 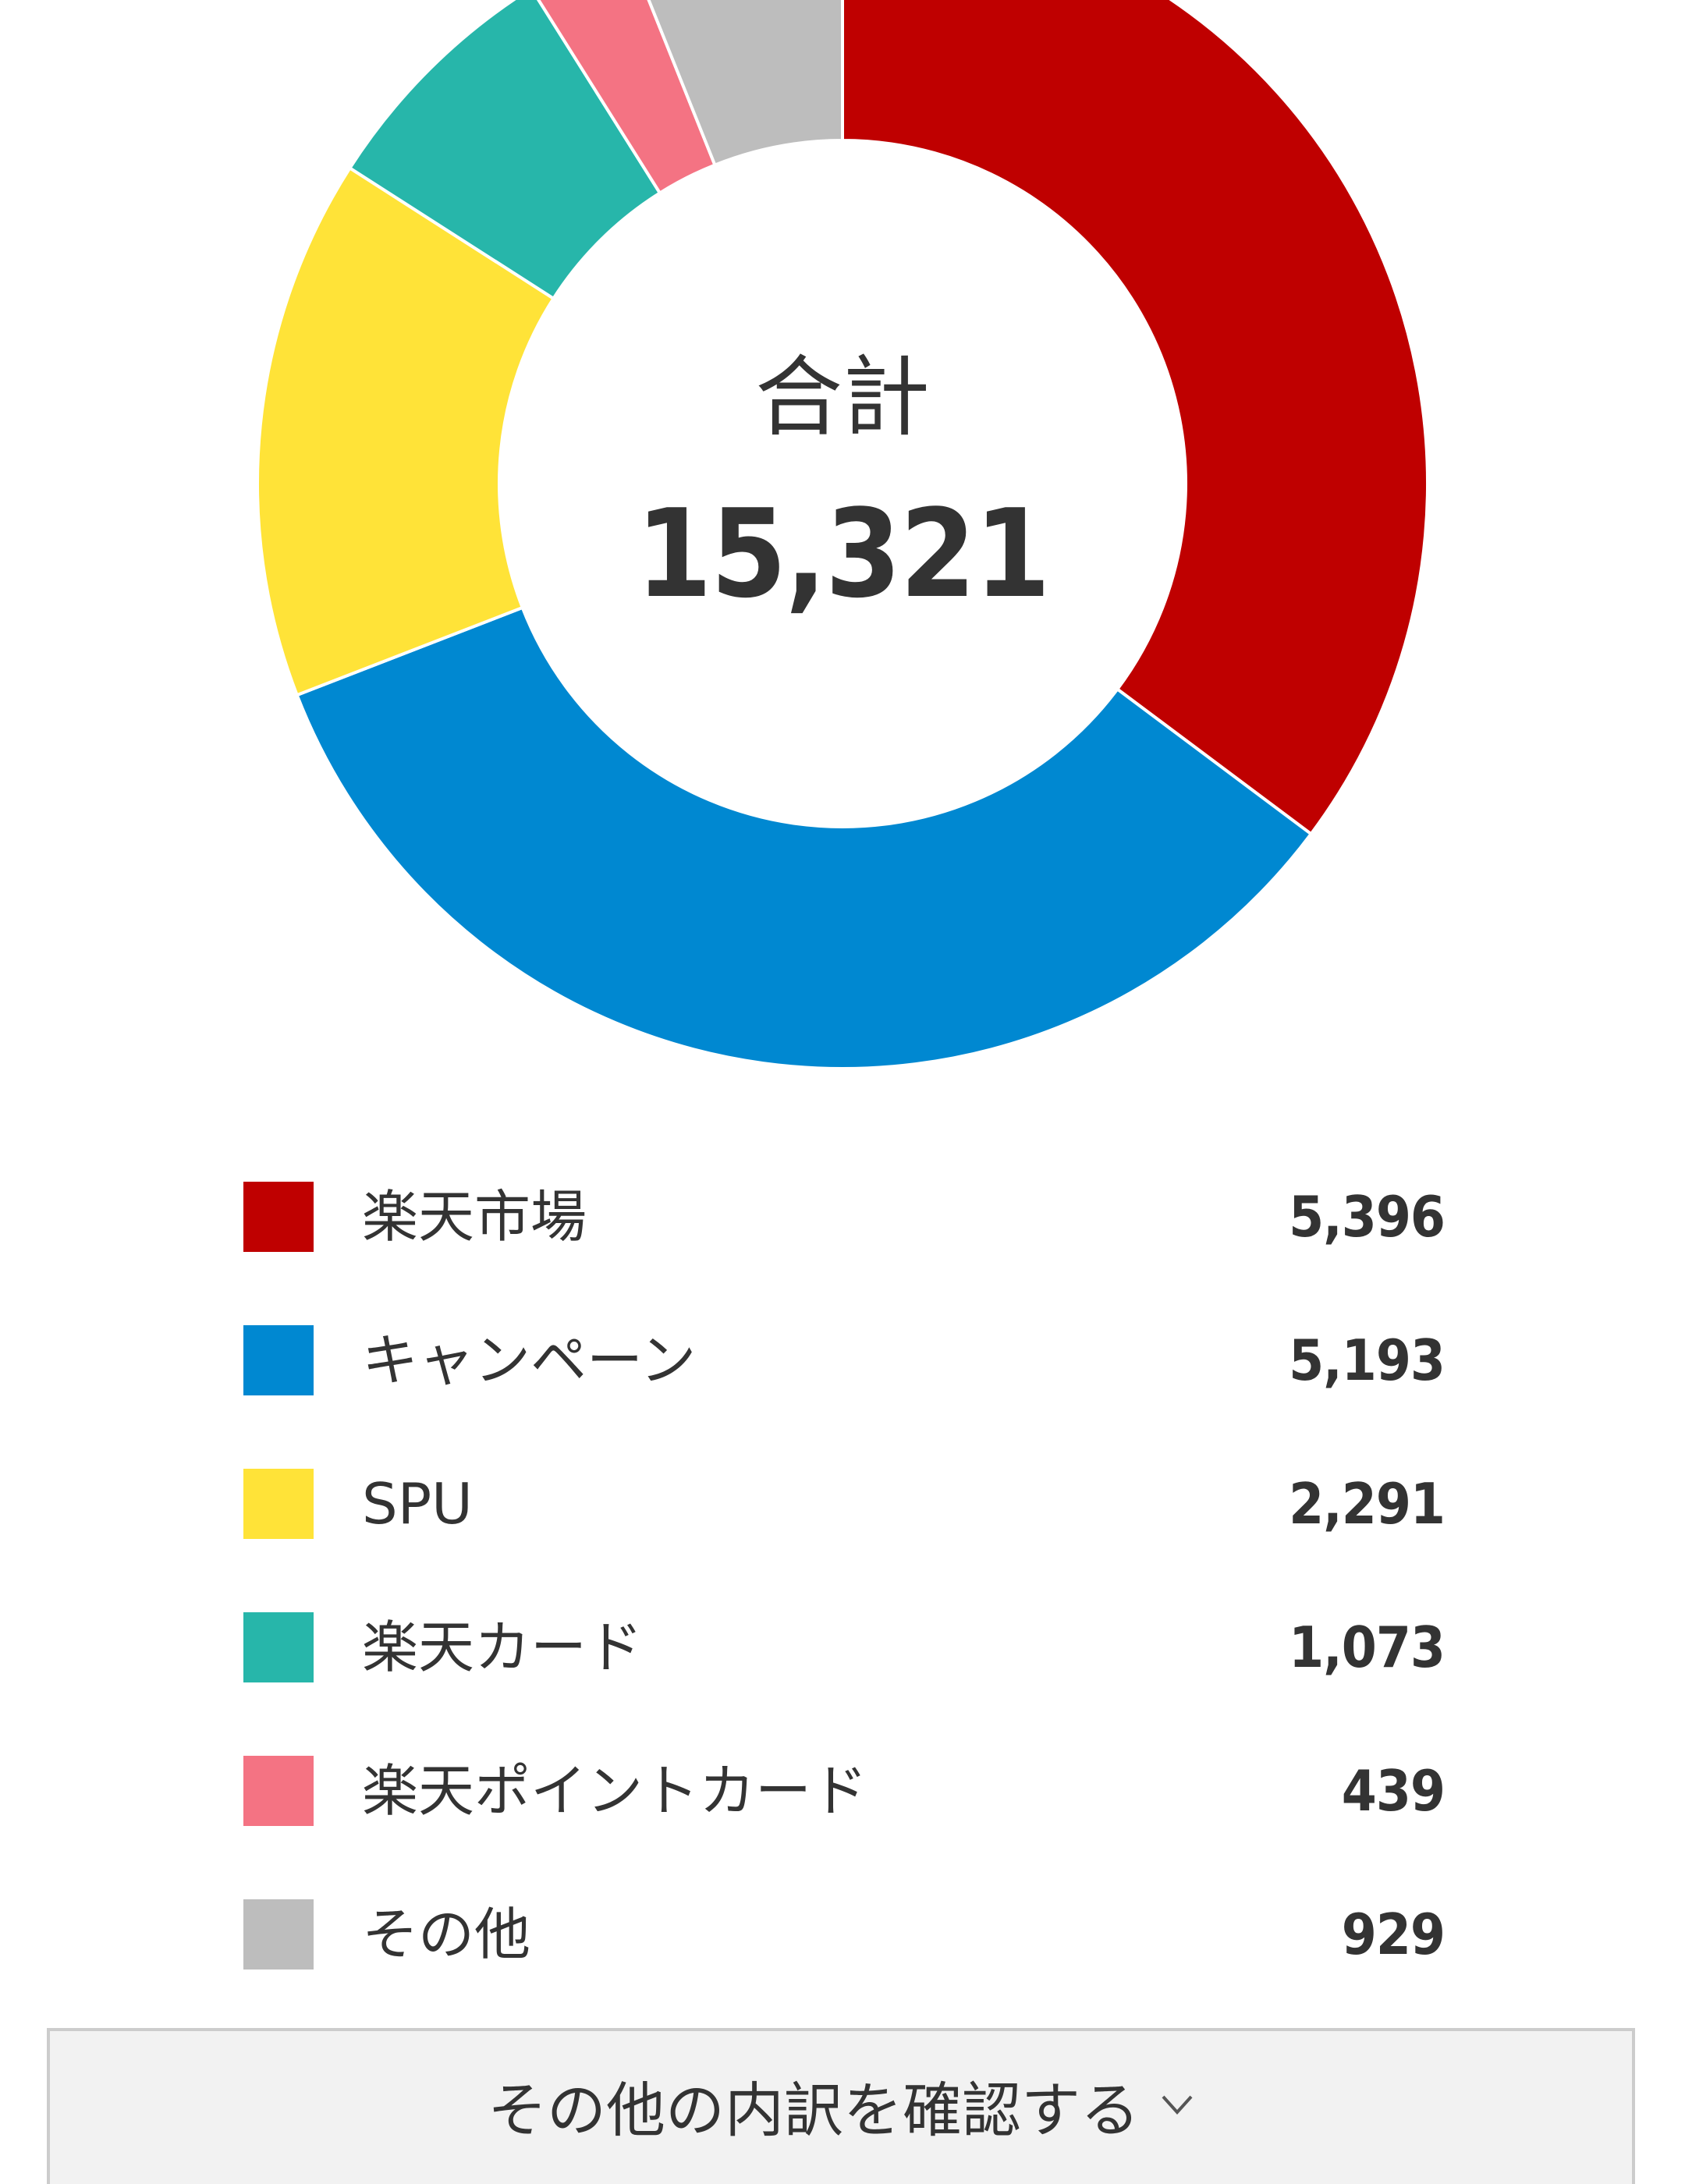 What do you see at coordinates (844, 1217) in the screenshot?
I see `legend-item-rakuten-ichiba: 楽天市場 5,396` at bounding box center [844, 1217].